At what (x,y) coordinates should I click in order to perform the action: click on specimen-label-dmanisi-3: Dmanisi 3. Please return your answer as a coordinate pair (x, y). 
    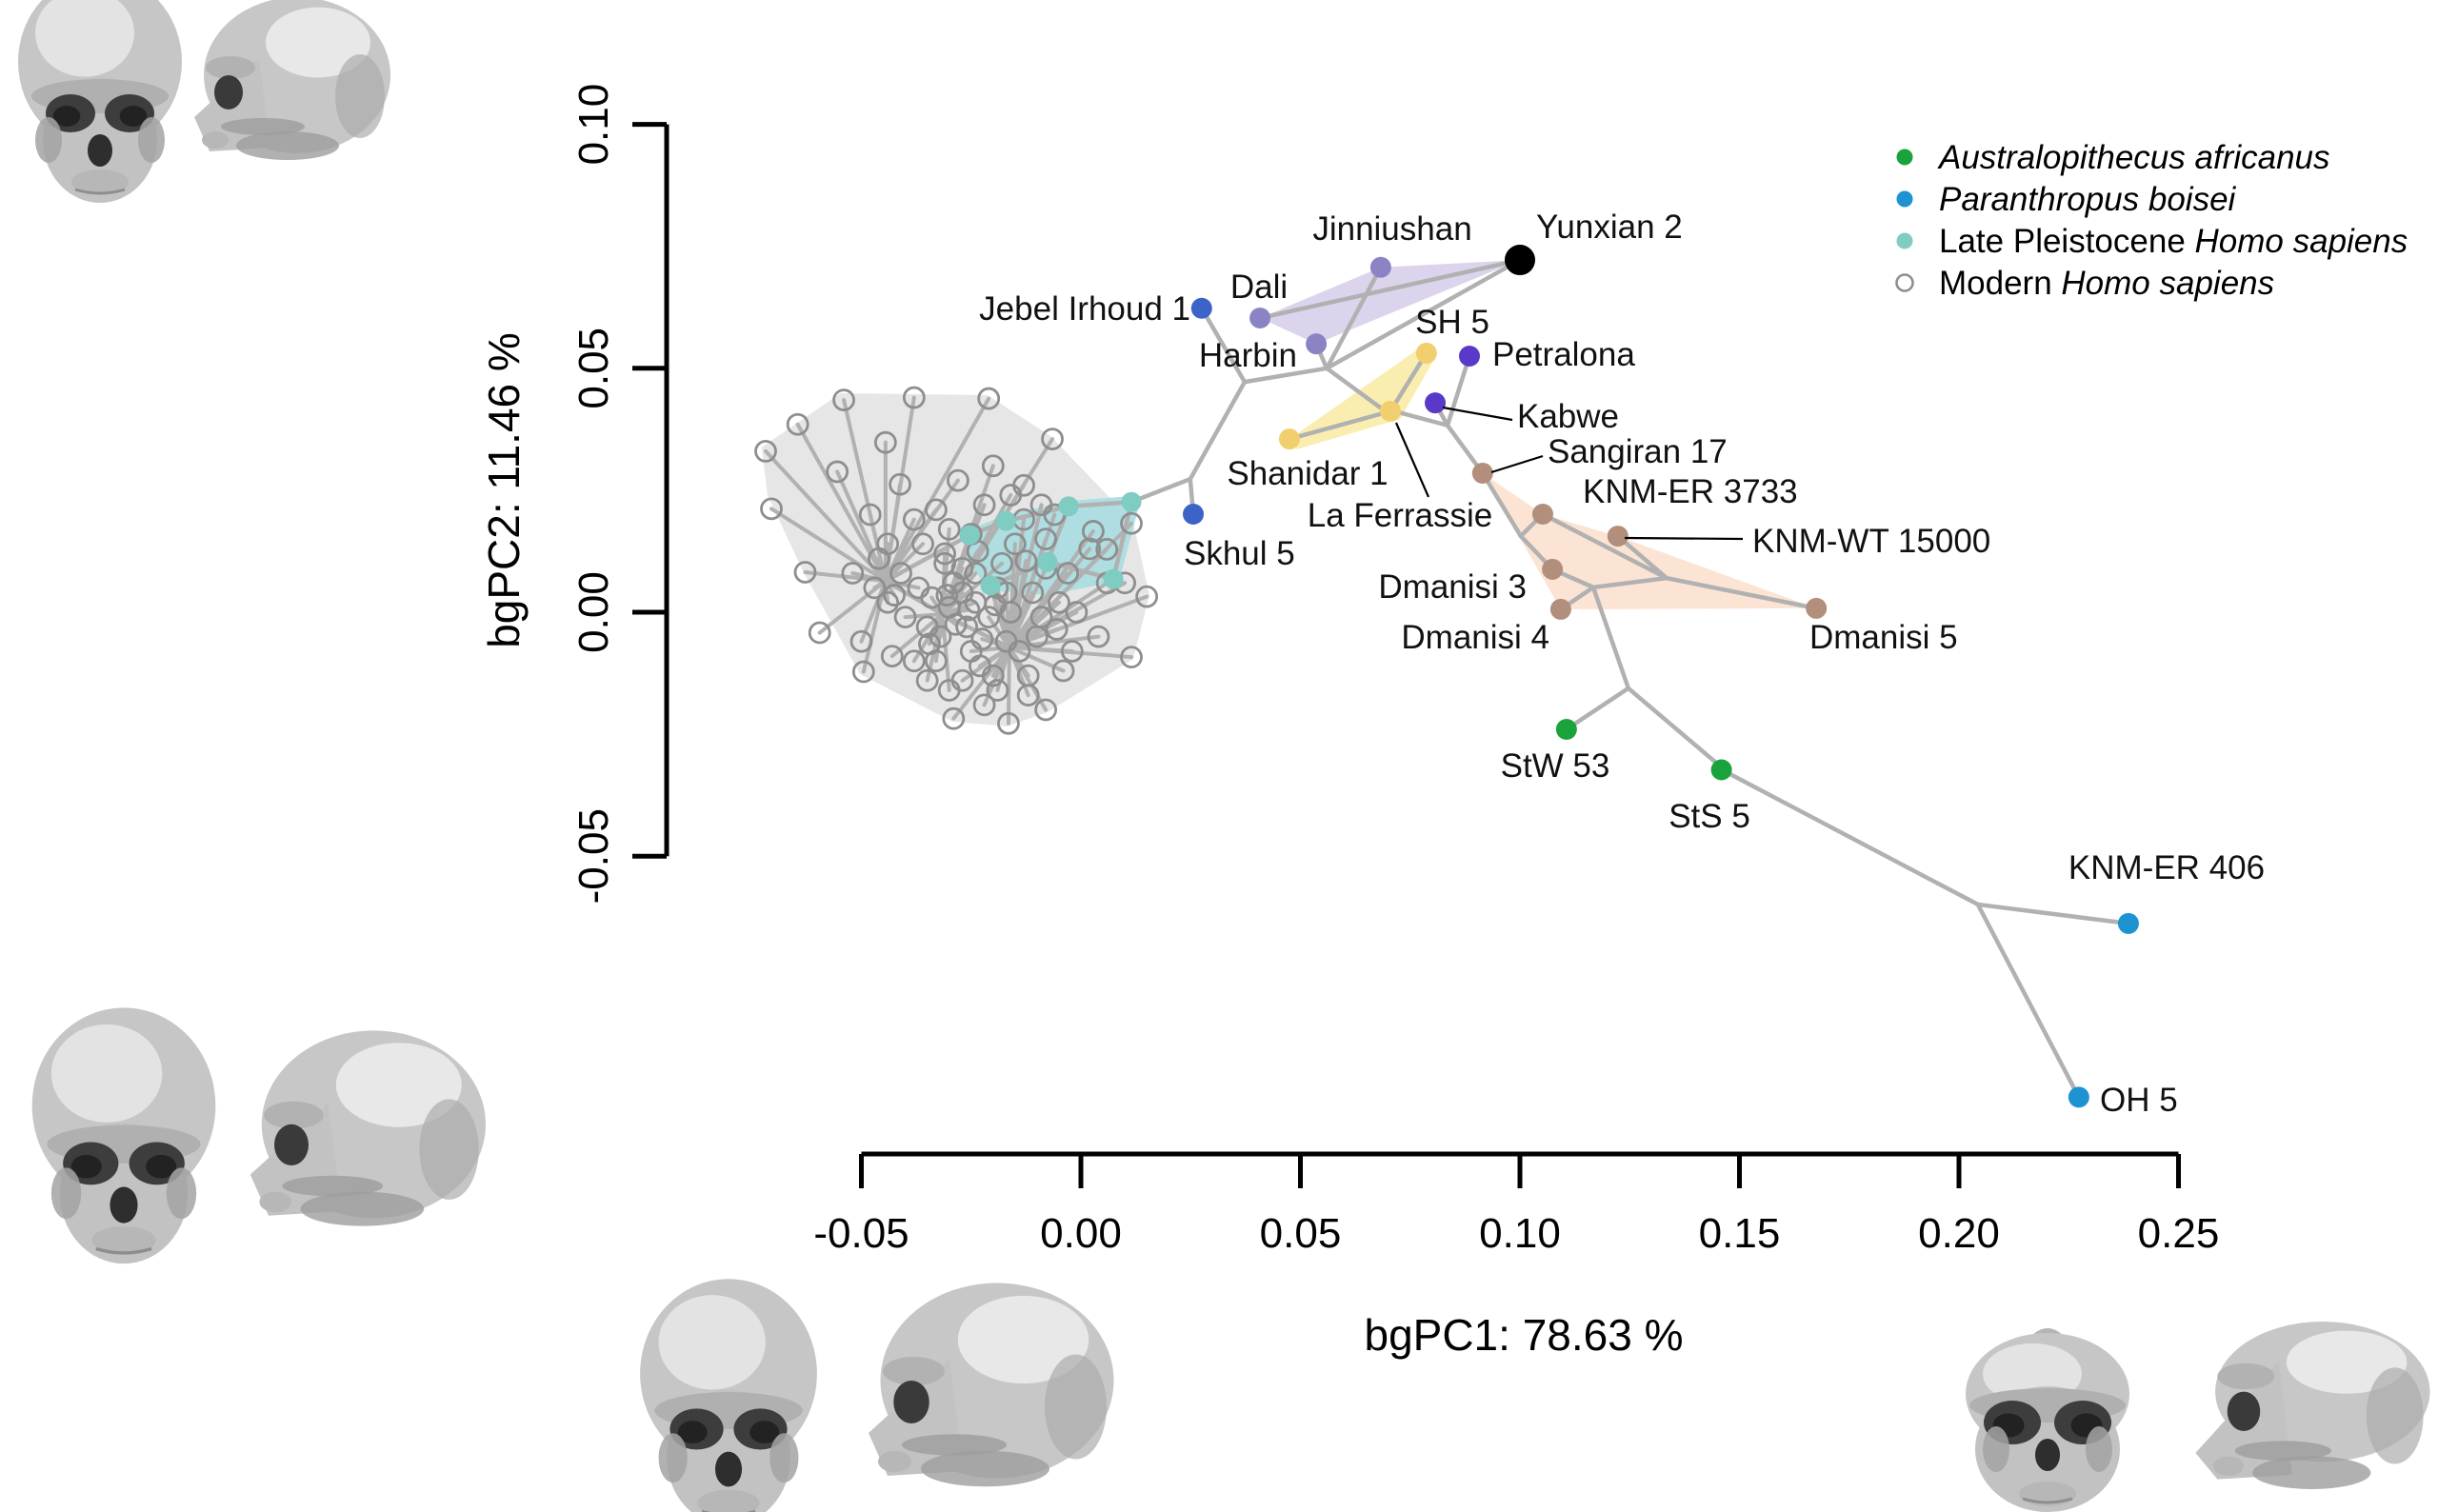
    Looking at the image, I should click on (1452, 587).